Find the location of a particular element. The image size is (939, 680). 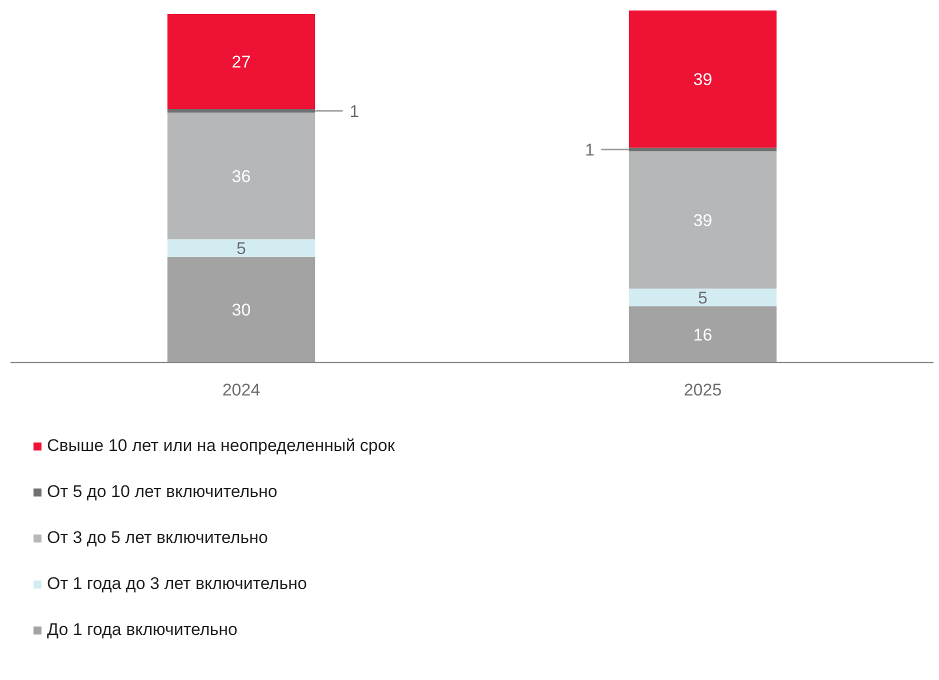

legend-label: От 3 до 5 лет включительно is located at coordinates (157, 538).